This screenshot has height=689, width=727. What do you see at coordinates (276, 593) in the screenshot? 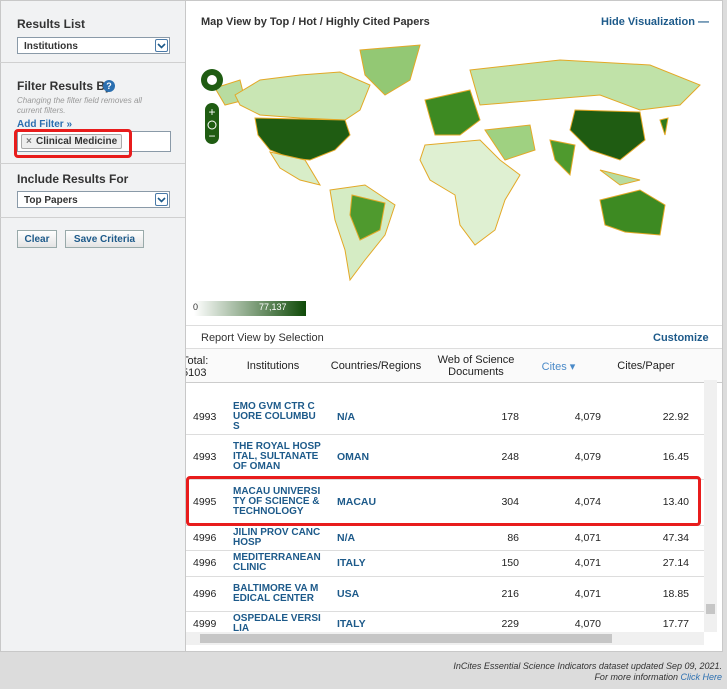
I see `institution: BALTIMORE VA MEDICAL CENTER` at bounding box center [276, 593].